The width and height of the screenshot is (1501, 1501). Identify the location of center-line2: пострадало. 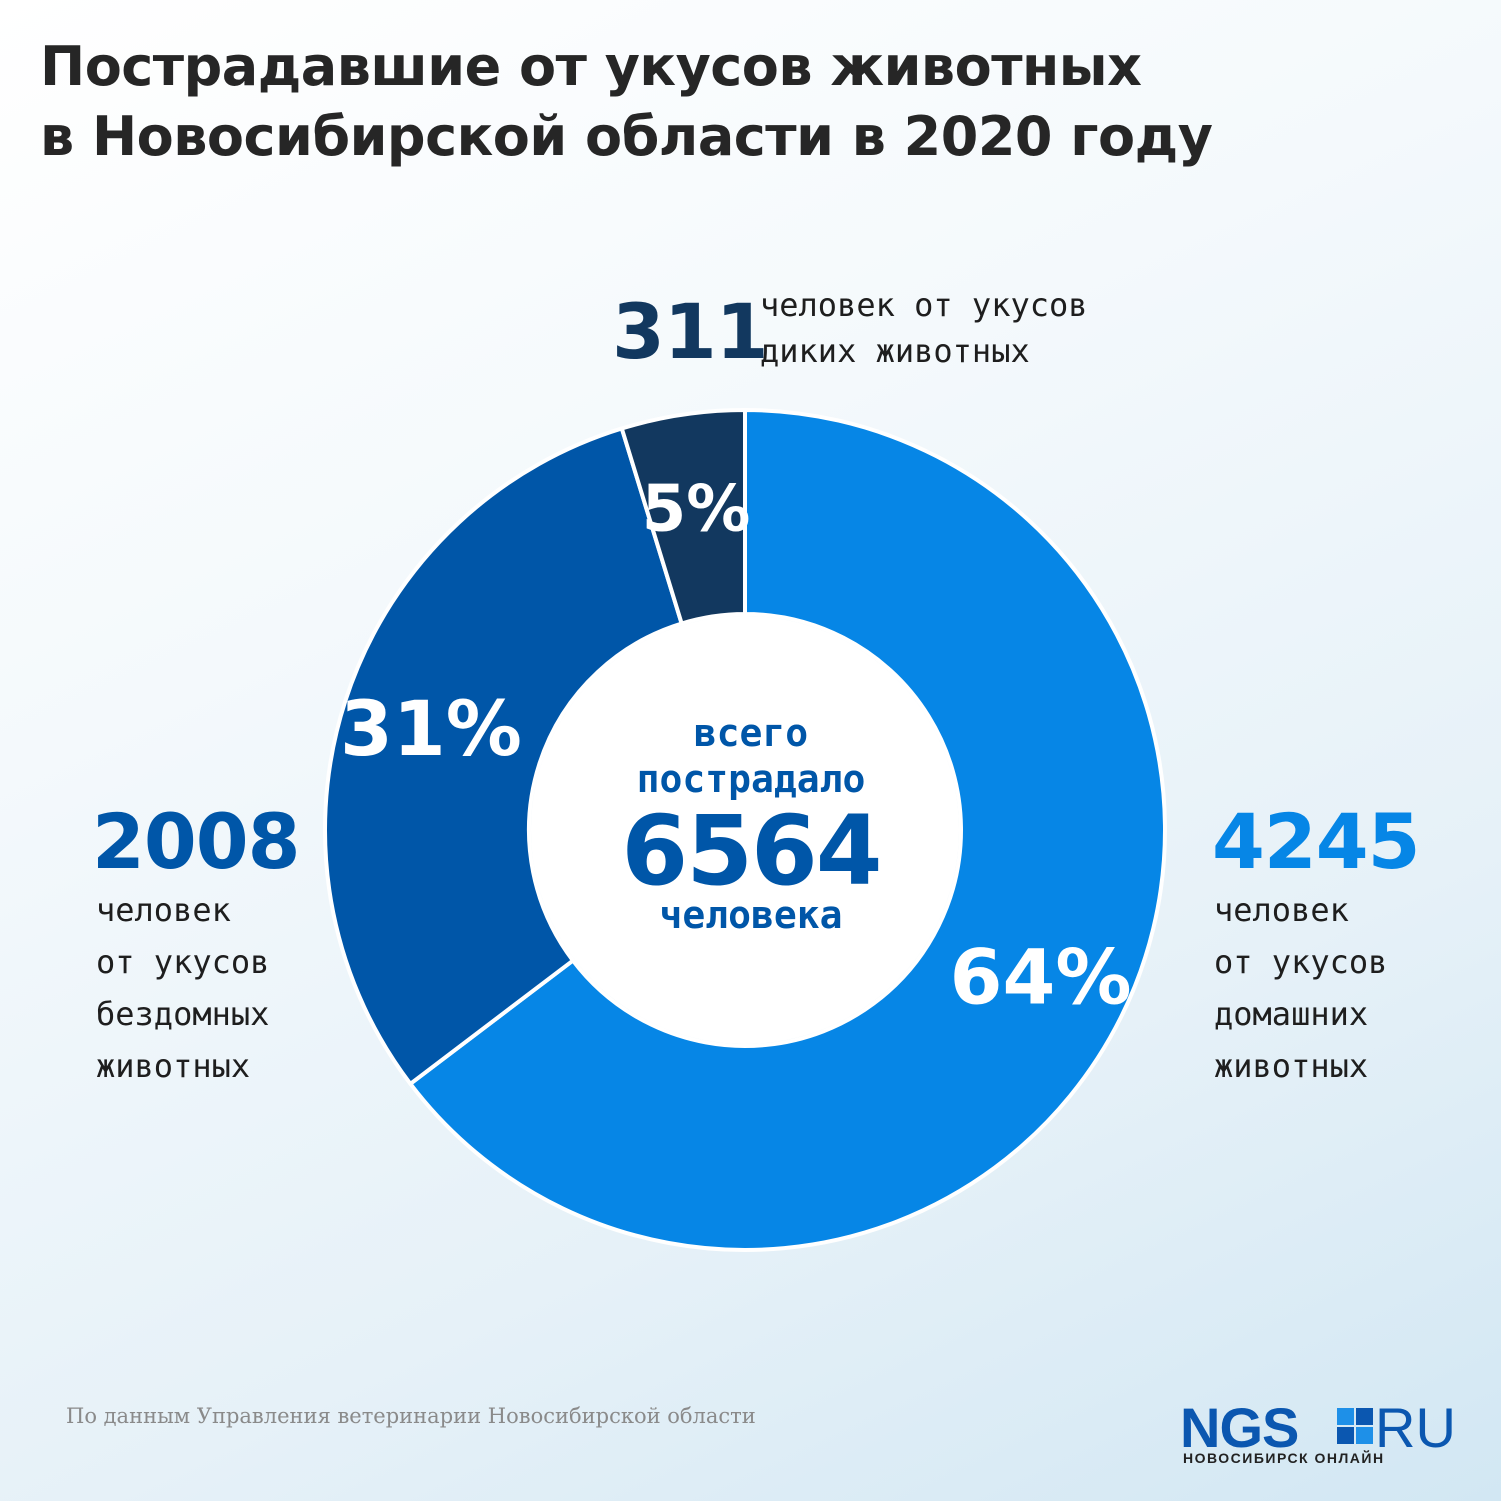
(751, 779).